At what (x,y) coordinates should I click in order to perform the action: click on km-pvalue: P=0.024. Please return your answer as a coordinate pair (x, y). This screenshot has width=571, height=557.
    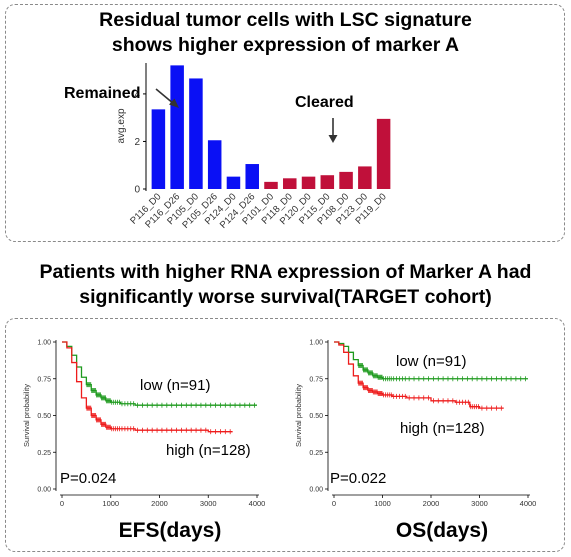
    Looking at the image, I should click on (88, 478).